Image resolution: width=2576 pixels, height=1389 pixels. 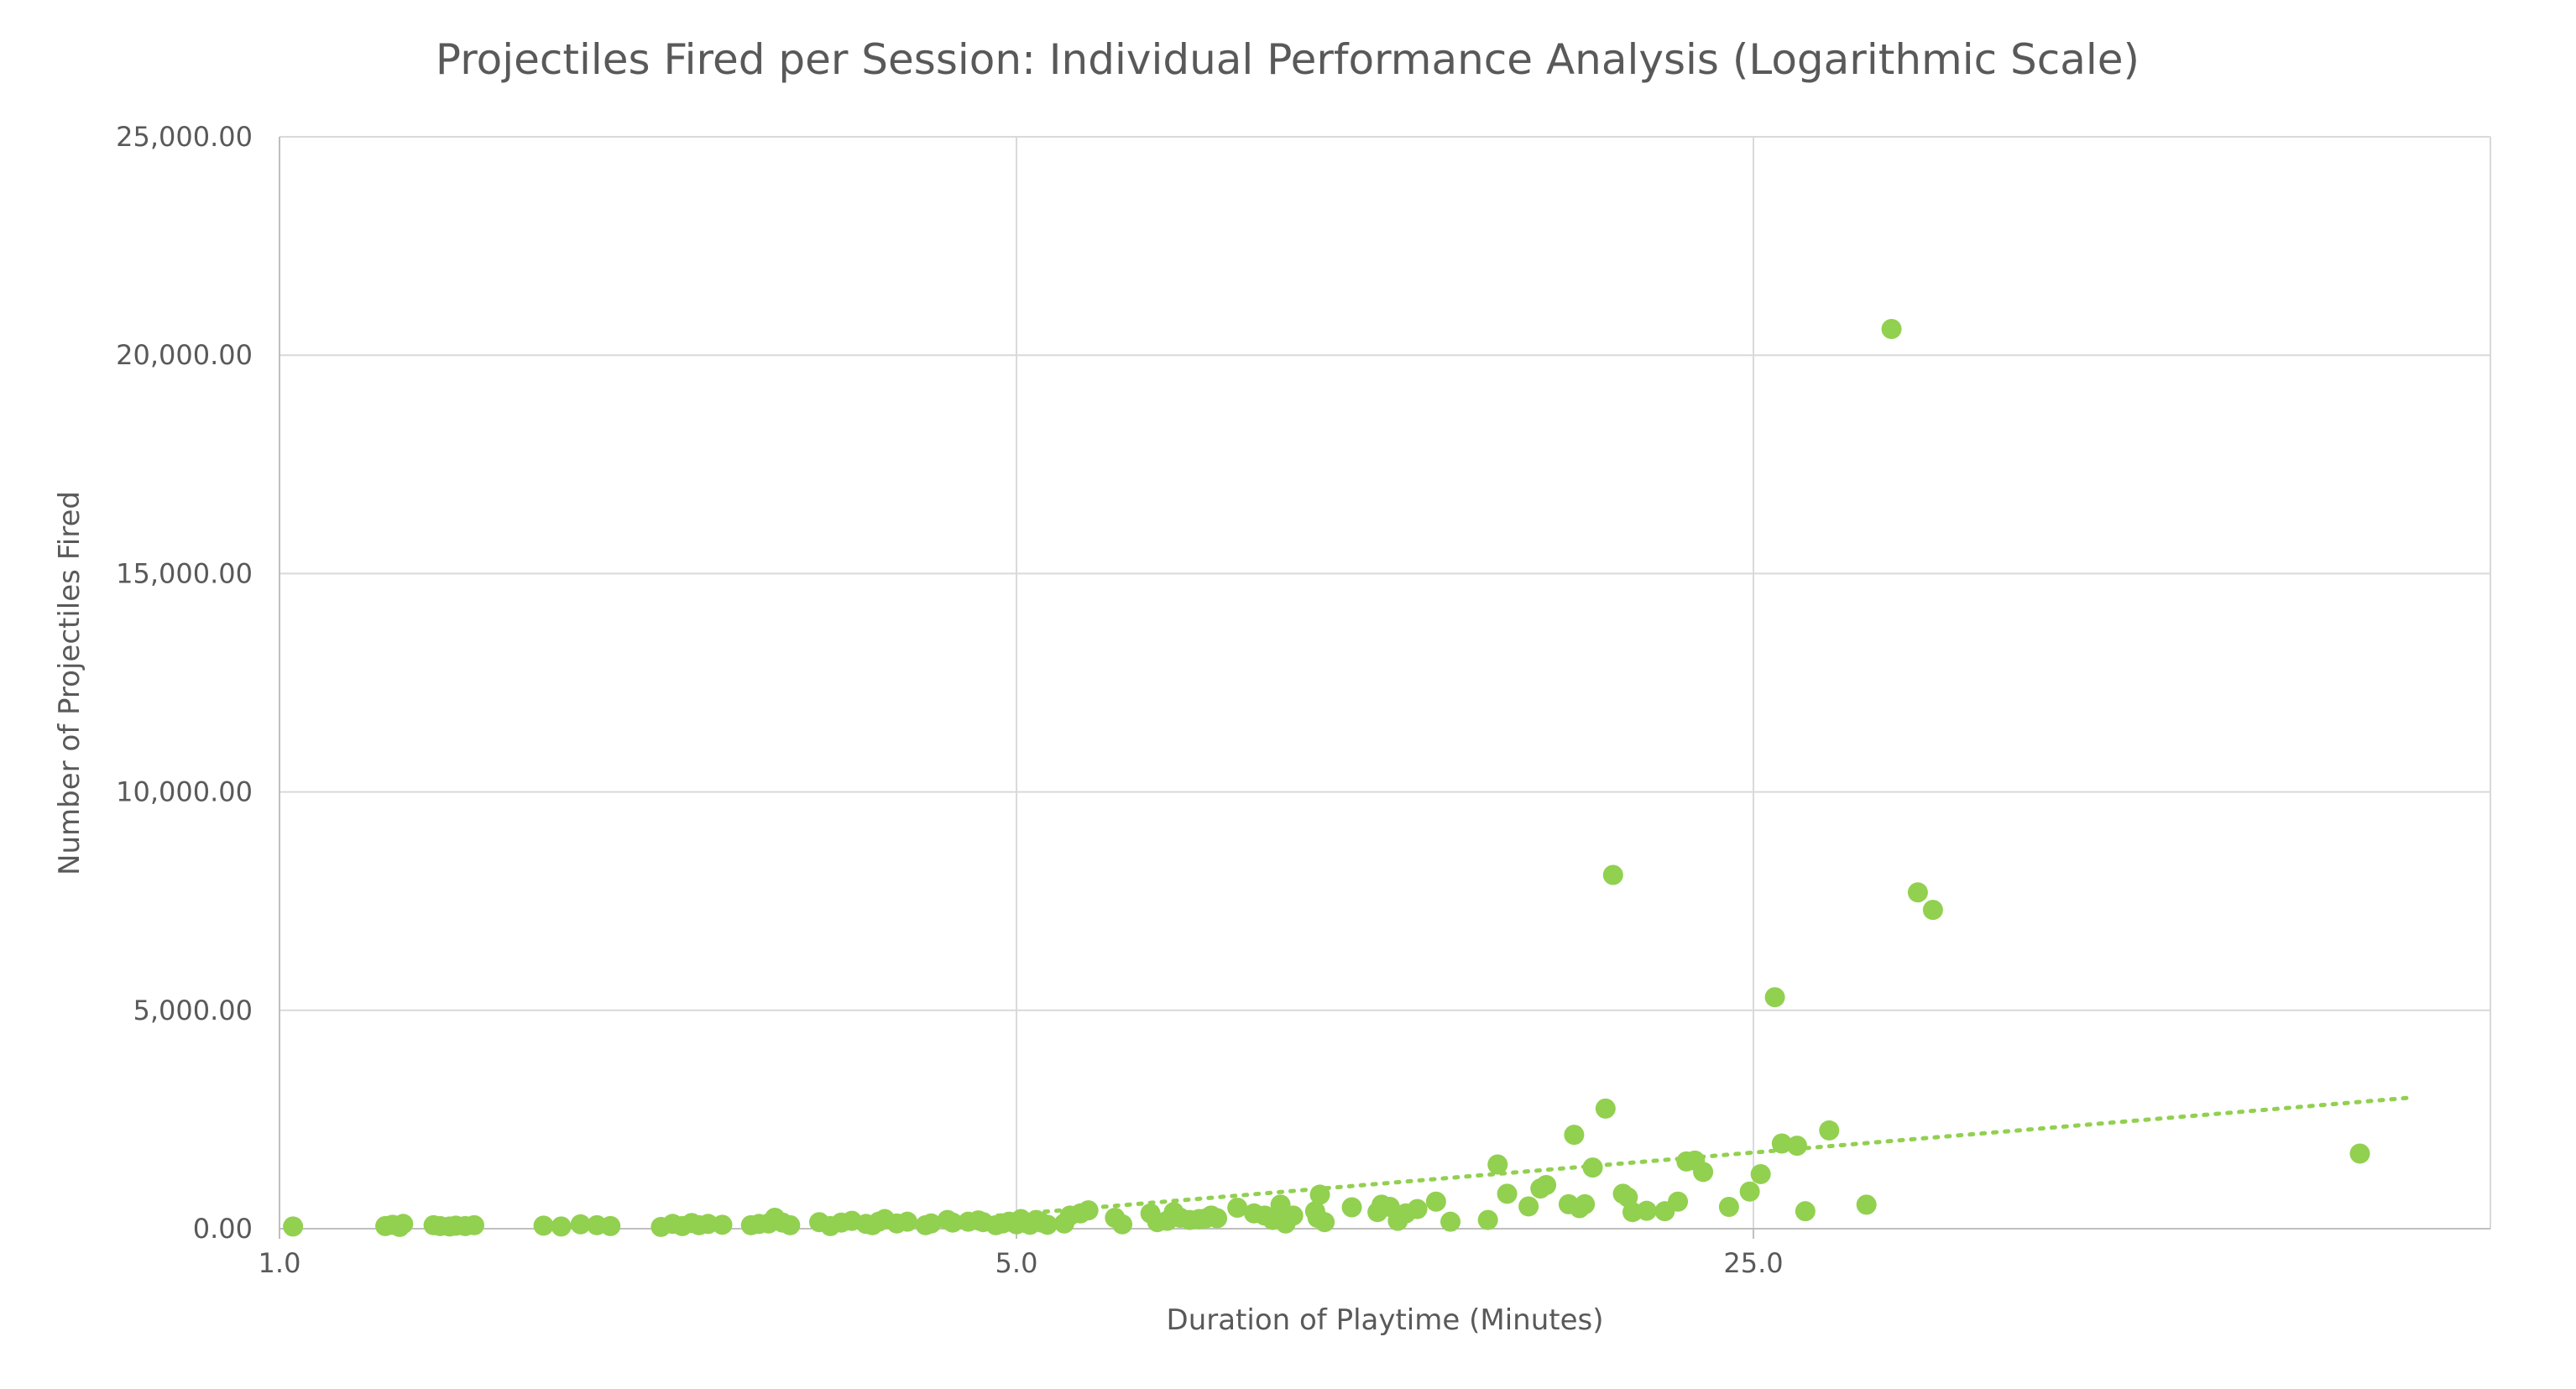 I want to click on x-axis-title: Duration of Playtime (Minutes), so click(x=1385, y=1320).